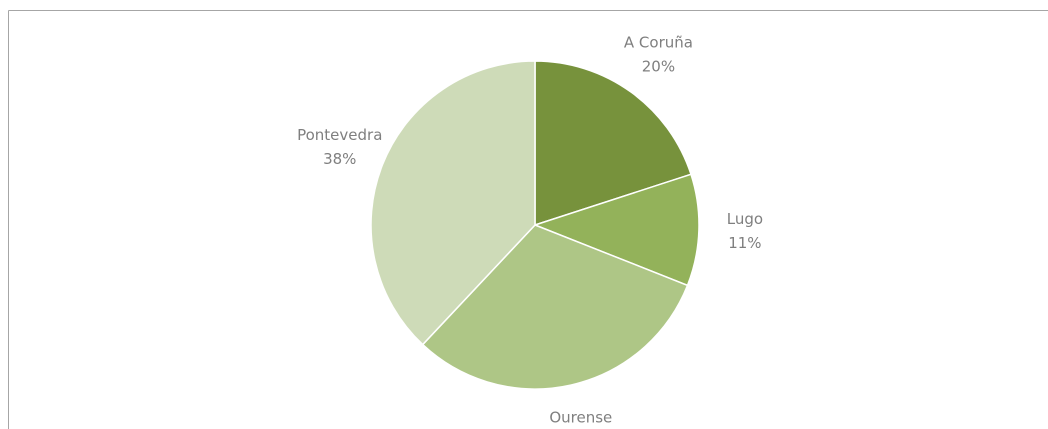 Image resolution: width=1048 pixels, height=429 pixels. What do you see at coordinates (339, 135) in the screenshot?
I see `slice-label: Pontevedra` at bounding box center [339, 135].